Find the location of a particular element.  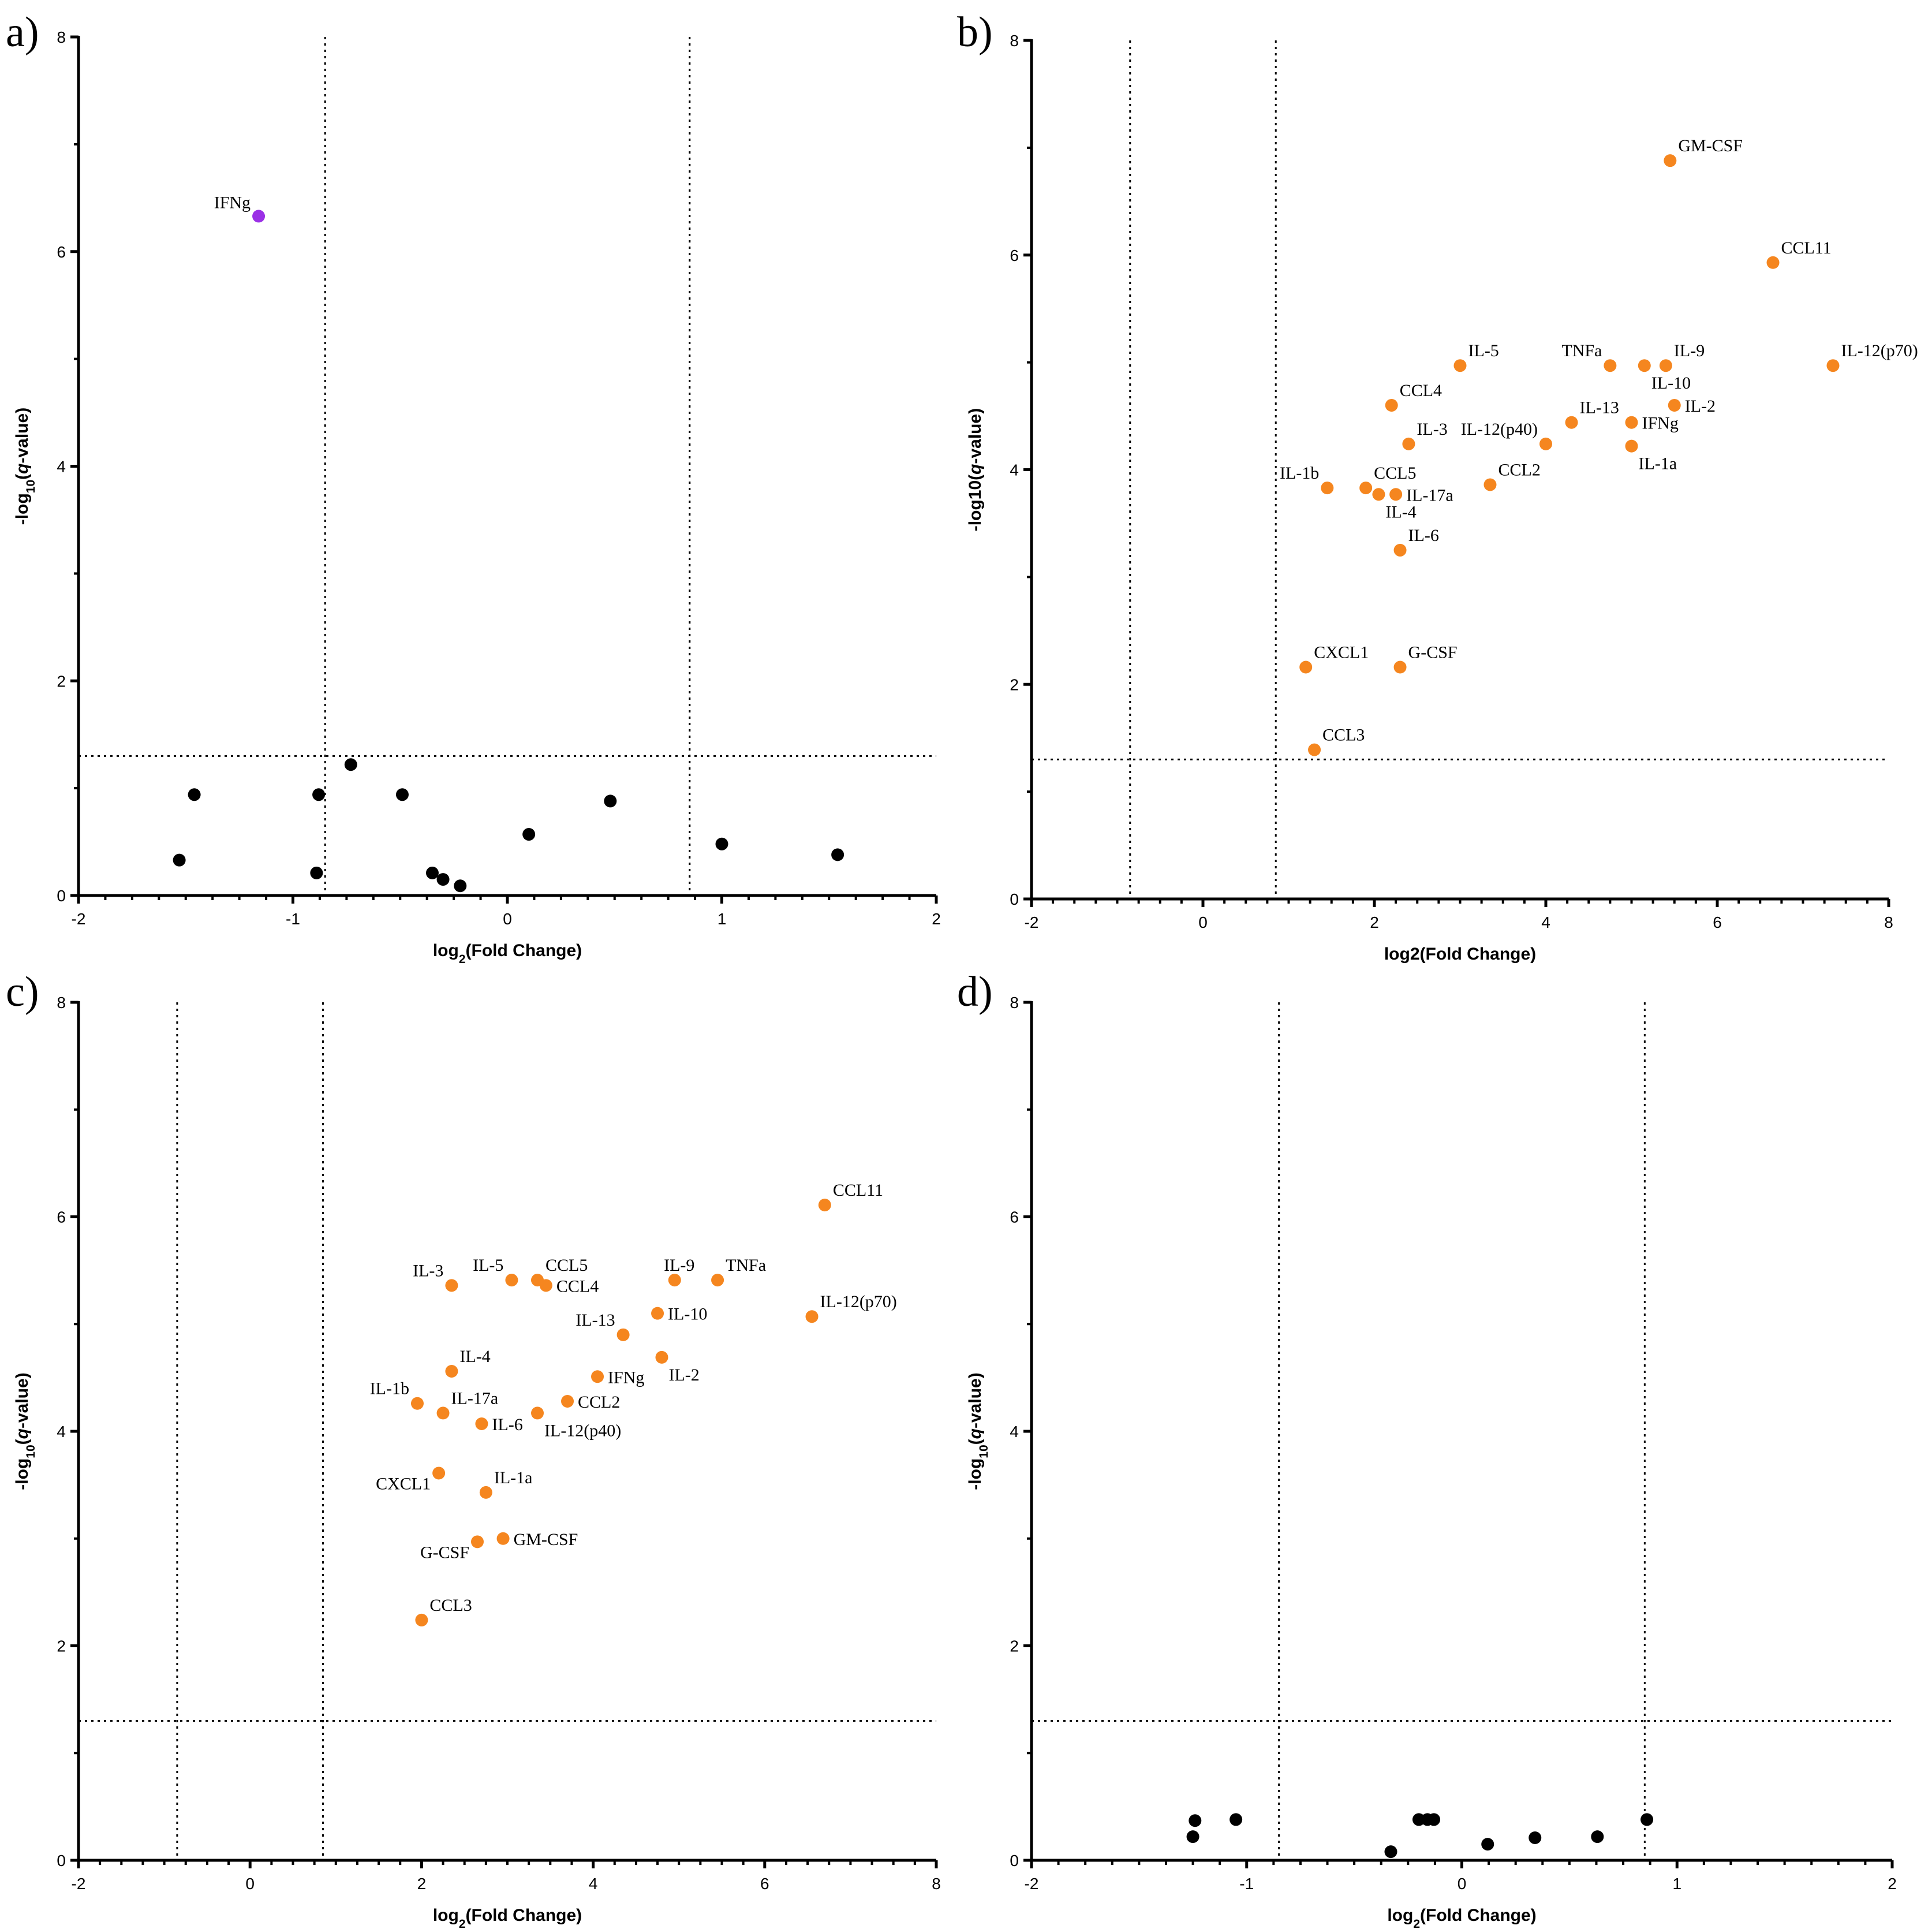

x-tick-label: 8 is located at coordinates (1888, 922).